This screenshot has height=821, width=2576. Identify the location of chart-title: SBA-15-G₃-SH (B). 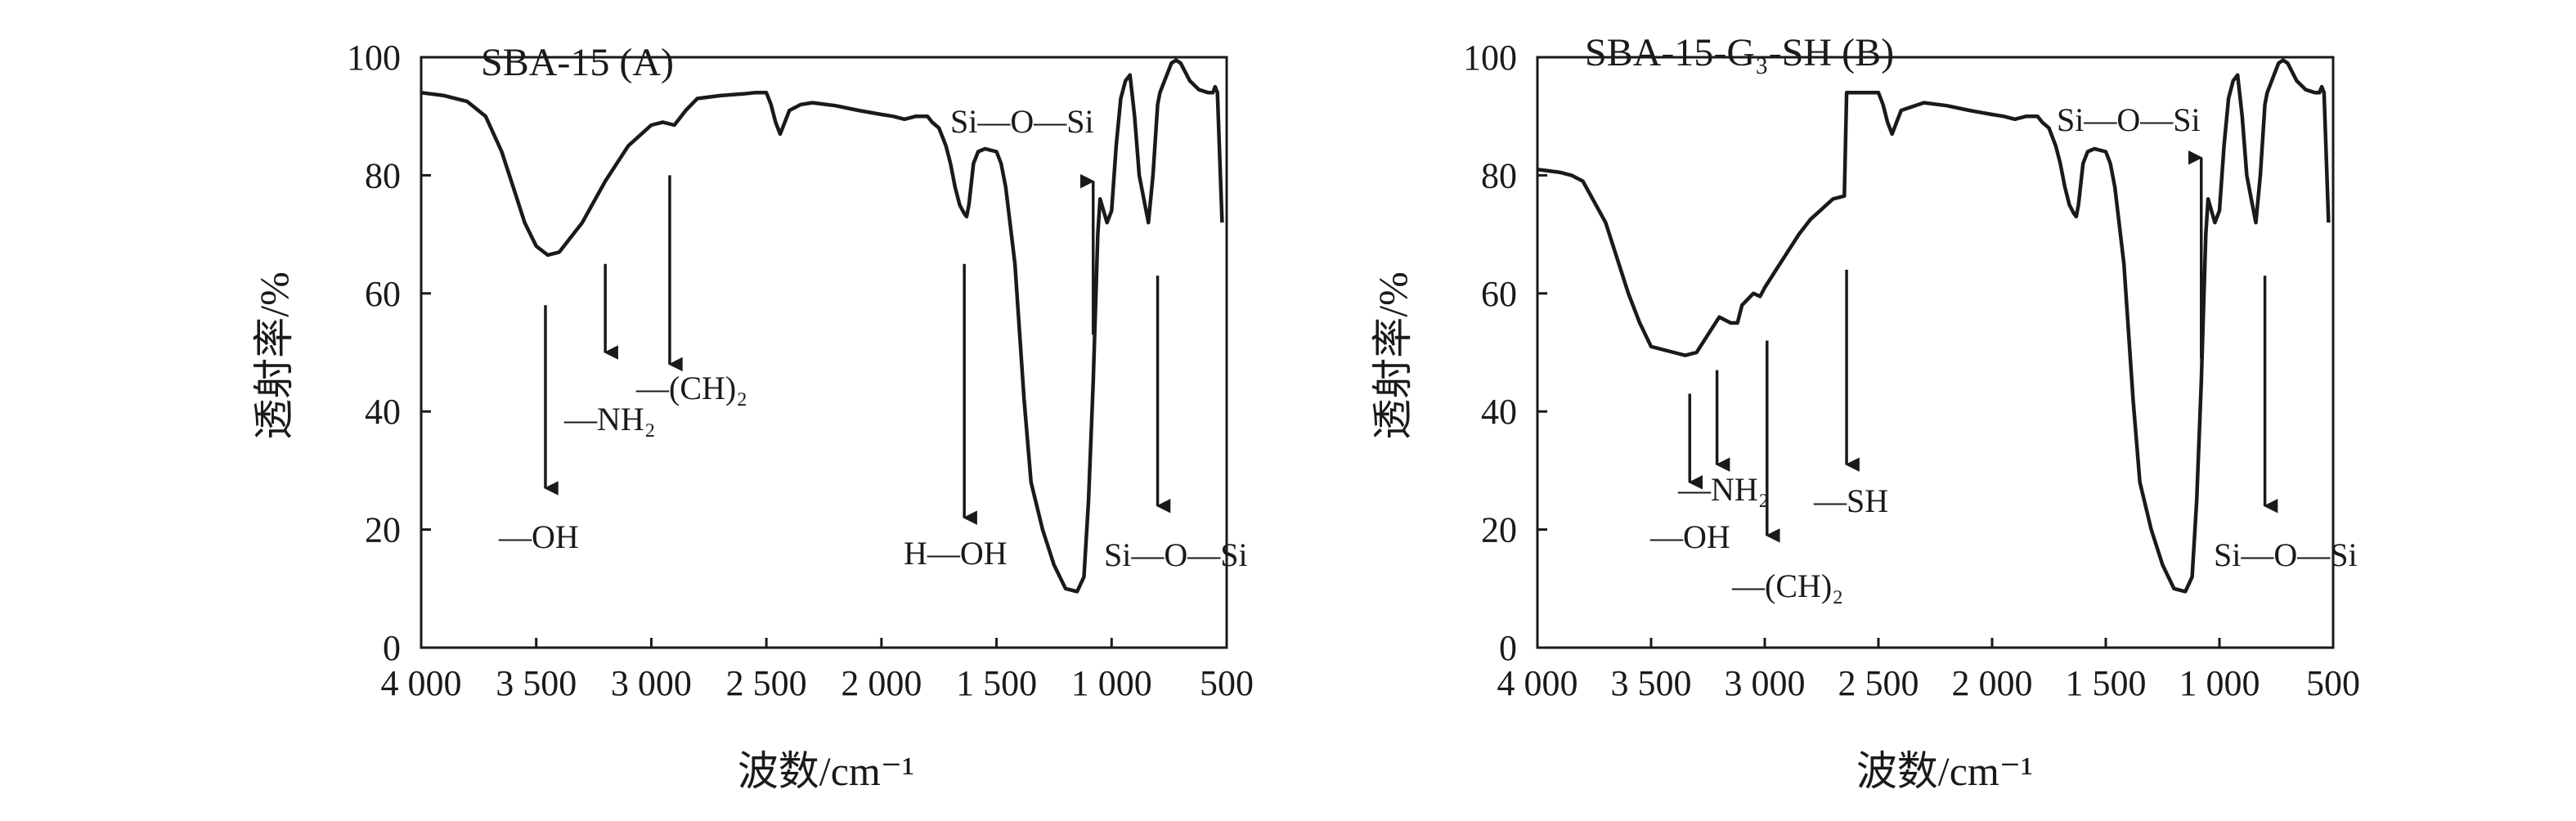
(1739, 52).